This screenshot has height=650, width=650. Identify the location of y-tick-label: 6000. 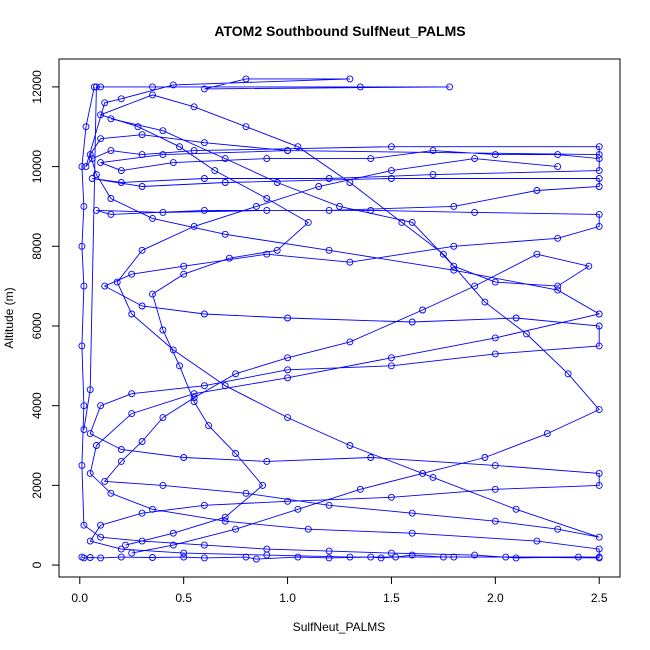
(37, 325).